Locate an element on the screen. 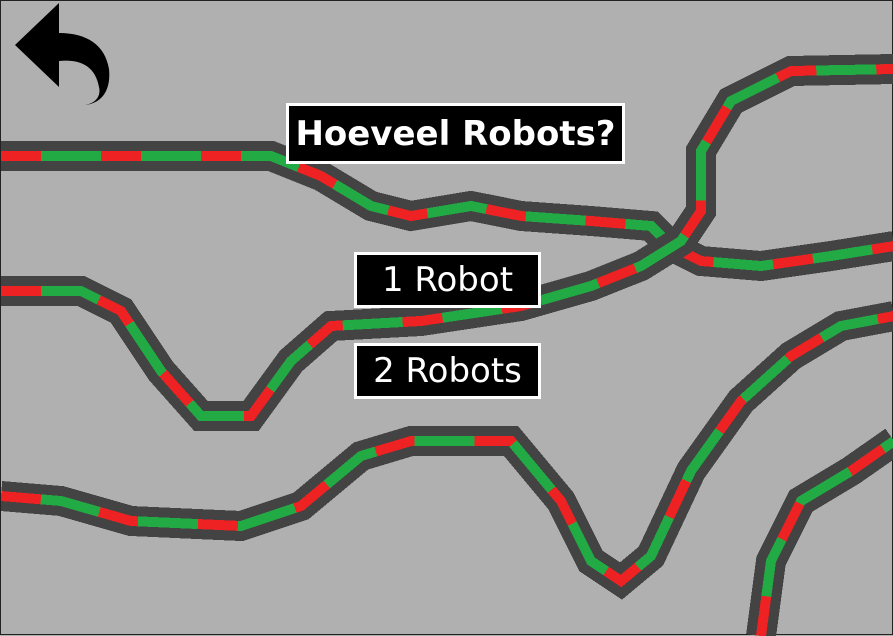 The image size is (893, 636). back-button is located at coordinates (63, 54).